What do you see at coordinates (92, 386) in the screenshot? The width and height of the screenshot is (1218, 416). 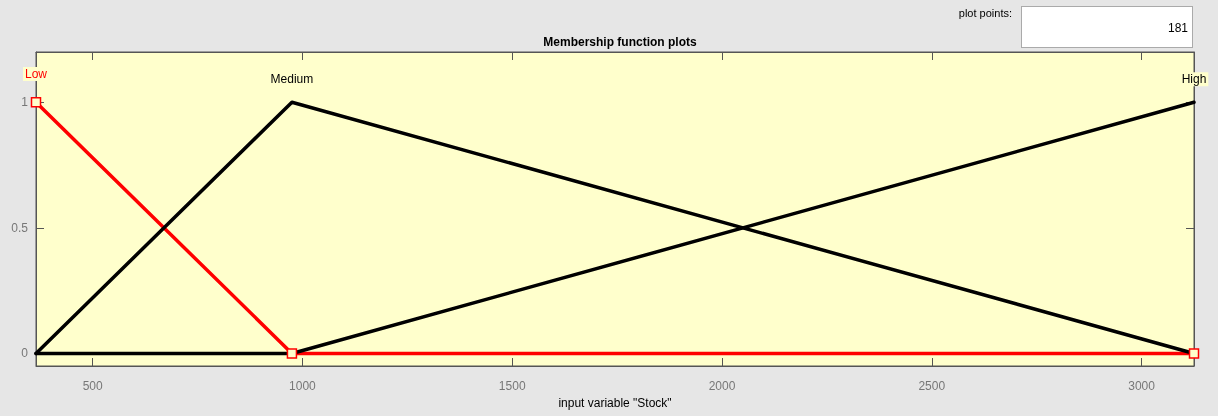 I see `x-tick-label: 500` at bounding box center [92, 386].